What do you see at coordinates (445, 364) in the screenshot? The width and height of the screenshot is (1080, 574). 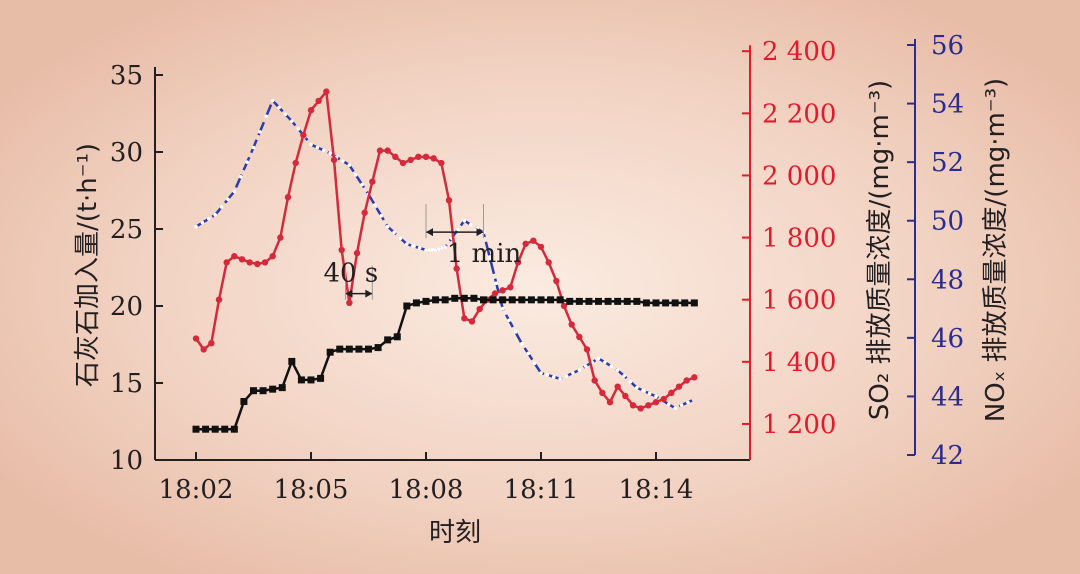 I see `limestone-series-line` at bounding box center [445, 364].